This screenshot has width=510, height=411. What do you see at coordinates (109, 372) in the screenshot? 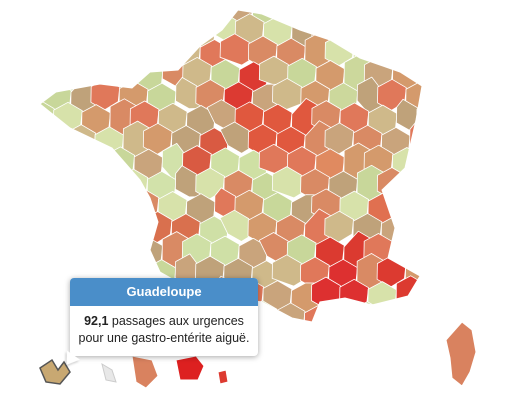
I see `martinique` at bounding box center [109, 372].